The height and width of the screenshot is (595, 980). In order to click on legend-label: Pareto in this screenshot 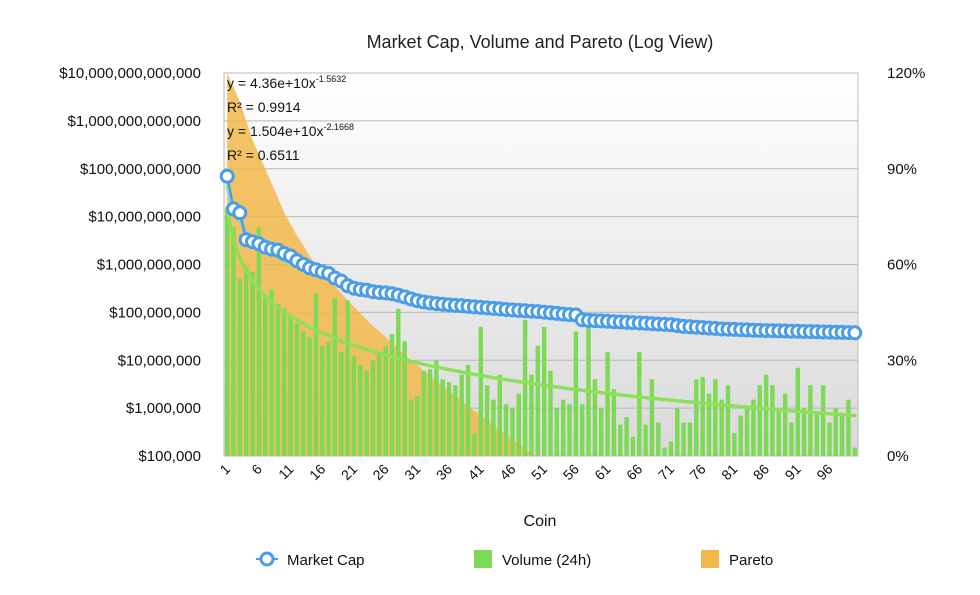, I will do `click(751, 560)`.